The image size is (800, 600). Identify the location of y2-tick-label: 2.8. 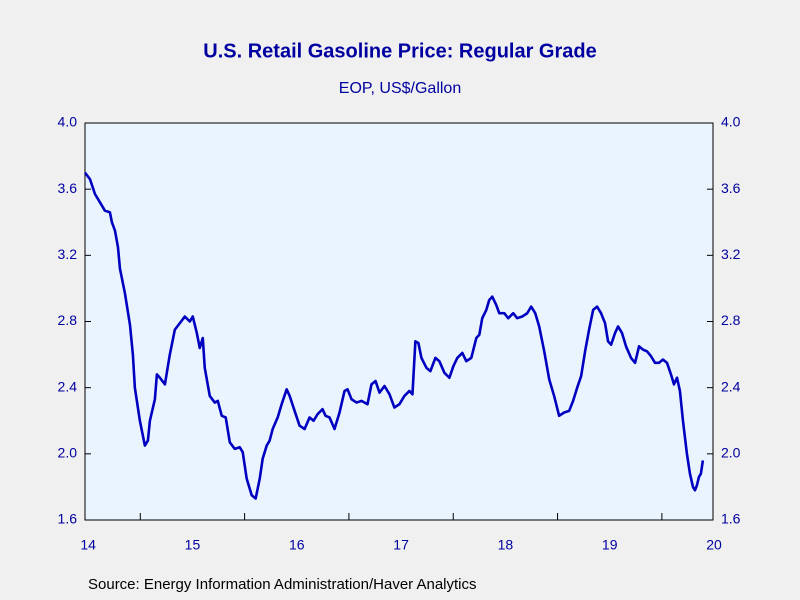
(731, 320).